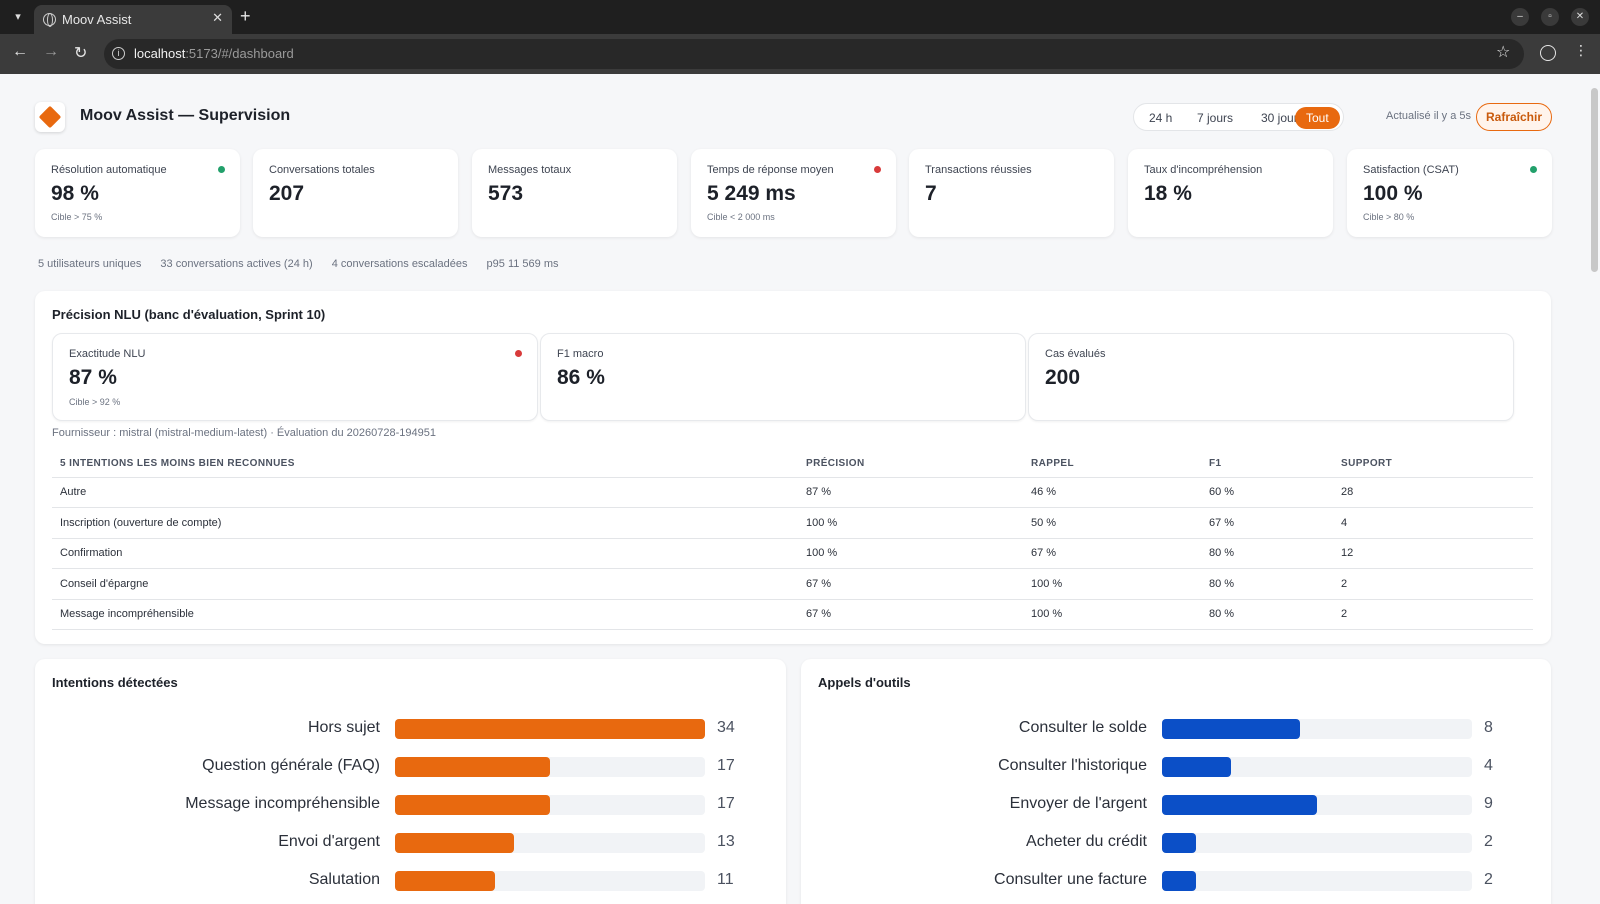 The width and height of the screenshot is (1600, 904). I want to click on reload-icon: ↻, so click(81, 53).